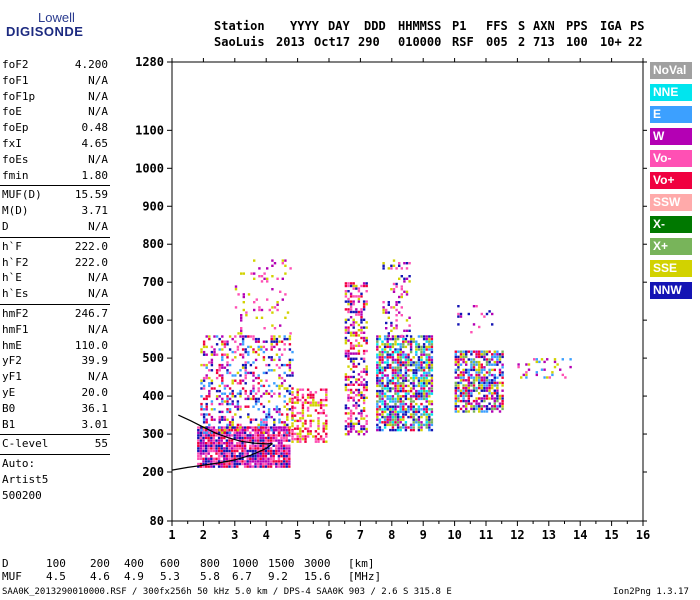  I want to click on legend-item-vo: Vo-, so click(671, 158).